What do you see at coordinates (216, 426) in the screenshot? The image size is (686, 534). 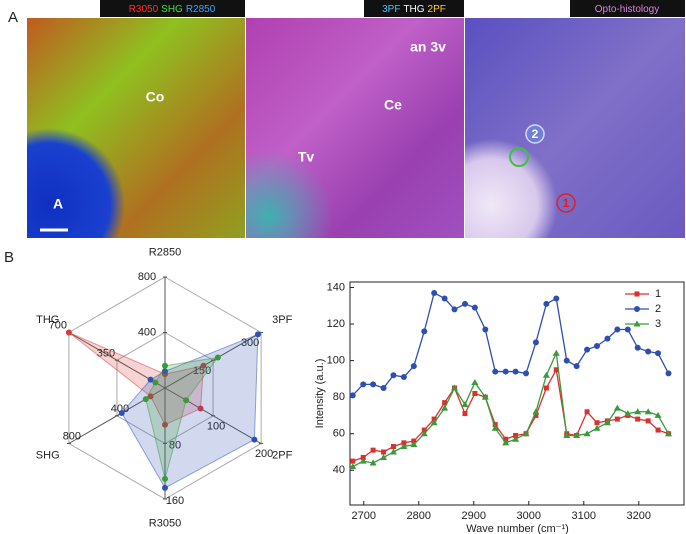 I see `tick-label: 100` at bounding box center [216, 426].